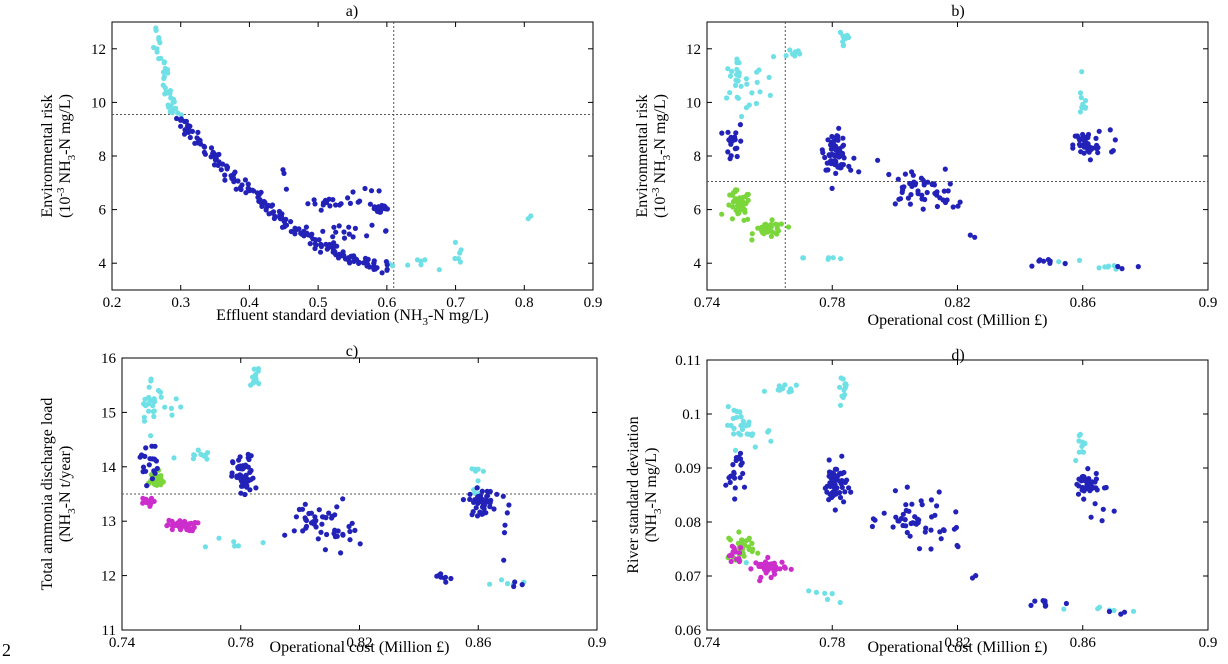  Describe the element at coordinates (707, 643) in the screenshot. I see `x-tick-label: 0.74` at that location.